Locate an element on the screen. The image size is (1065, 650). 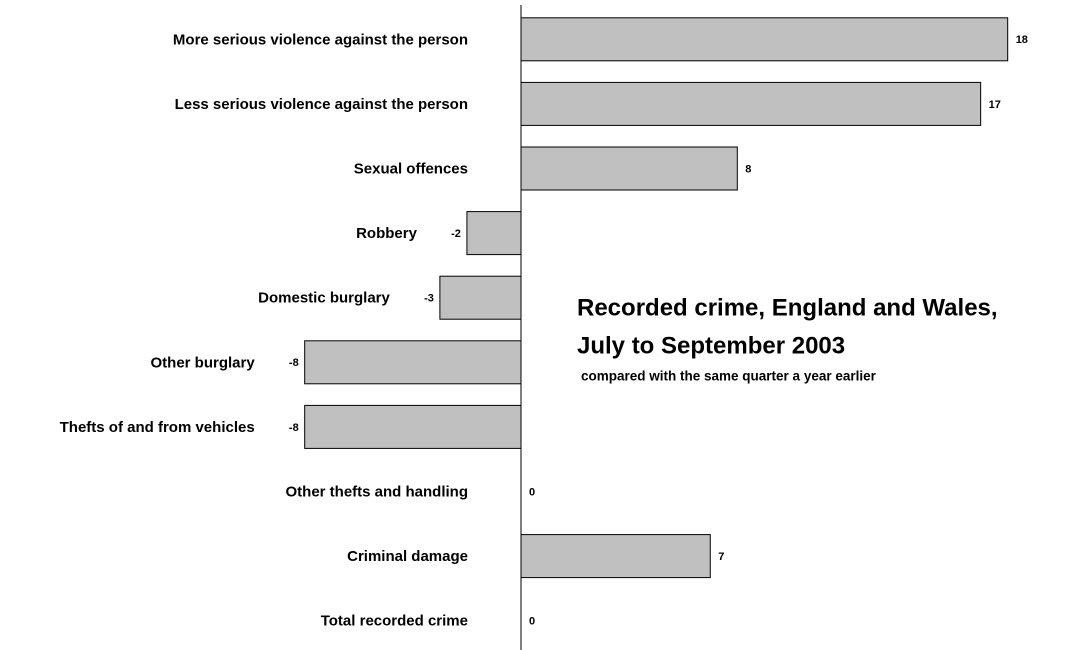
category-label: Less serious violence against the person is located at coordinates (321, 104).